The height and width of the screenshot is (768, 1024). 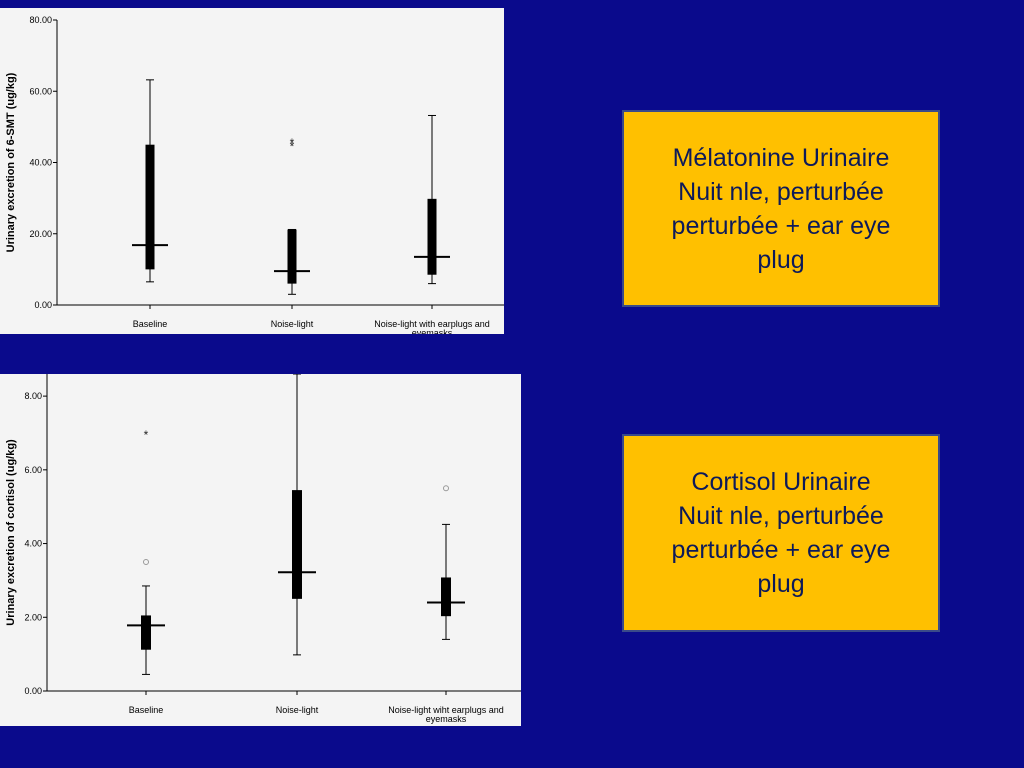 I want to click on x-category-label: Noise-light with earplugs and, so click(x=432, y=324).